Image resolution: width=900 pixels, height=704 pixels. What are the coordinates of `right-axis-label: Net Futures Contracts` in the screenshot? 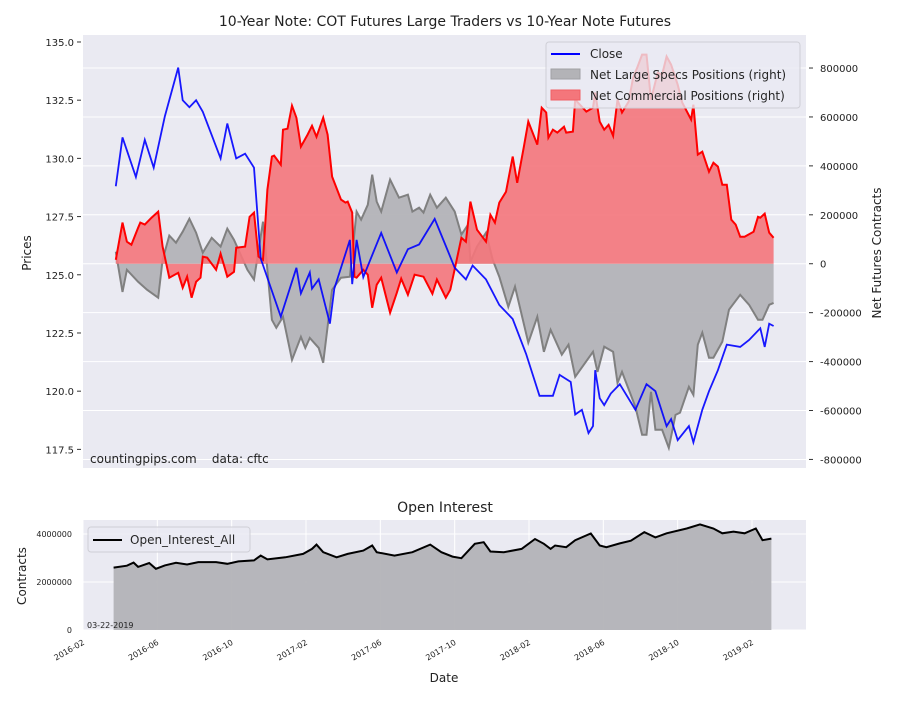 It's located at (877, 252).